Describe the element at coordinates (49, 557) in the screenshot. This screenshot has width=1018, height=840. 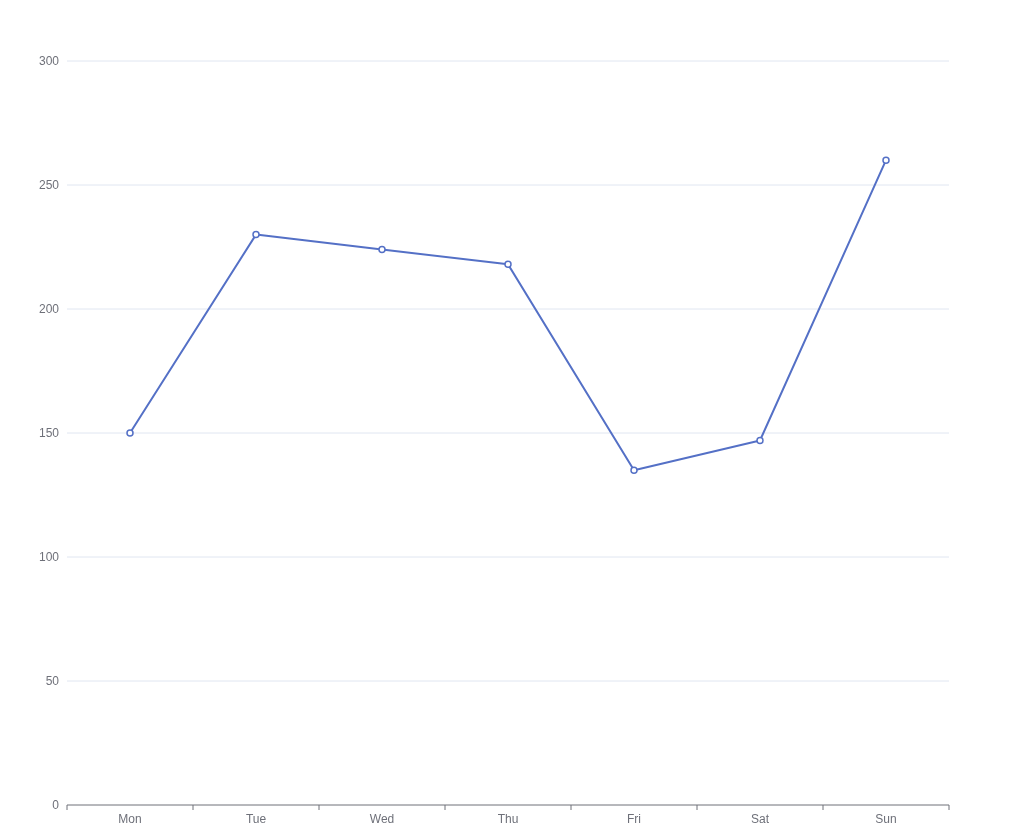
I see `y-tick-label: 100` at that location.